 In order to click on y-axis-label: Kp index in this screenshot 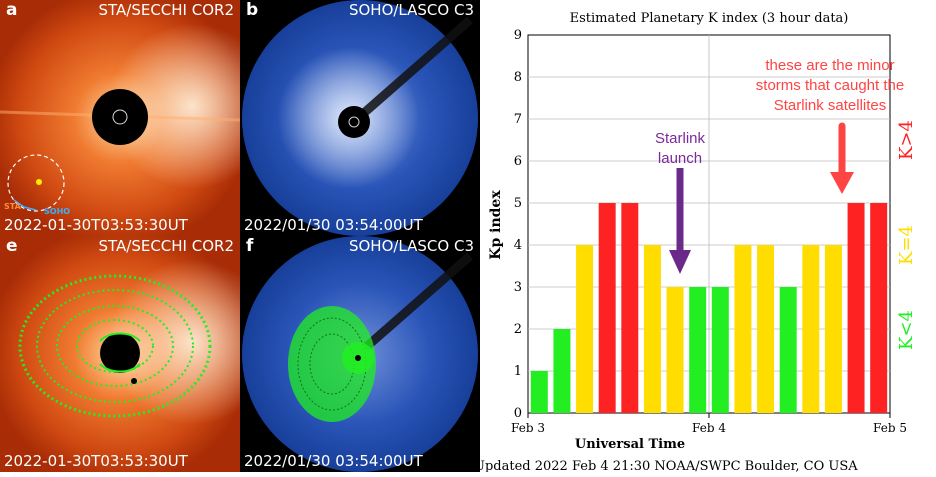, I will do `click(496, 225)`.